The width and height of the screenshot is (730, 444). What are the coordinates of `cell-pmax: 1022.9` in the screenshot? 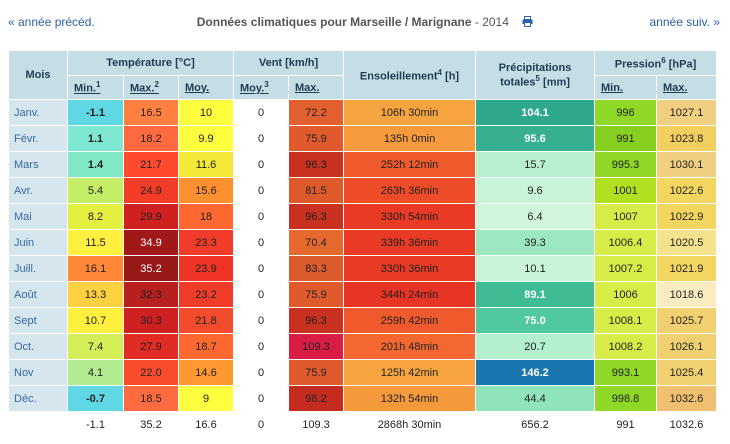 It's located at (686, 216).